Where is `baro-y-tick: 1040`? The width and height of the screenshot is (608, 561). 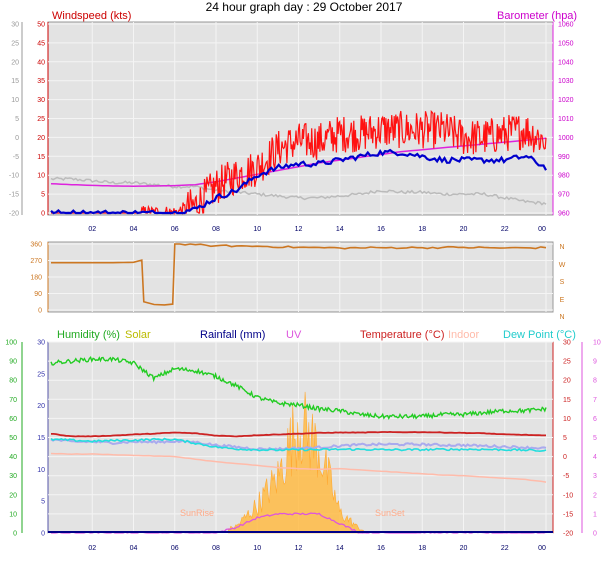 baro-y-tick: 1040 is located at coordinates (566, 62).